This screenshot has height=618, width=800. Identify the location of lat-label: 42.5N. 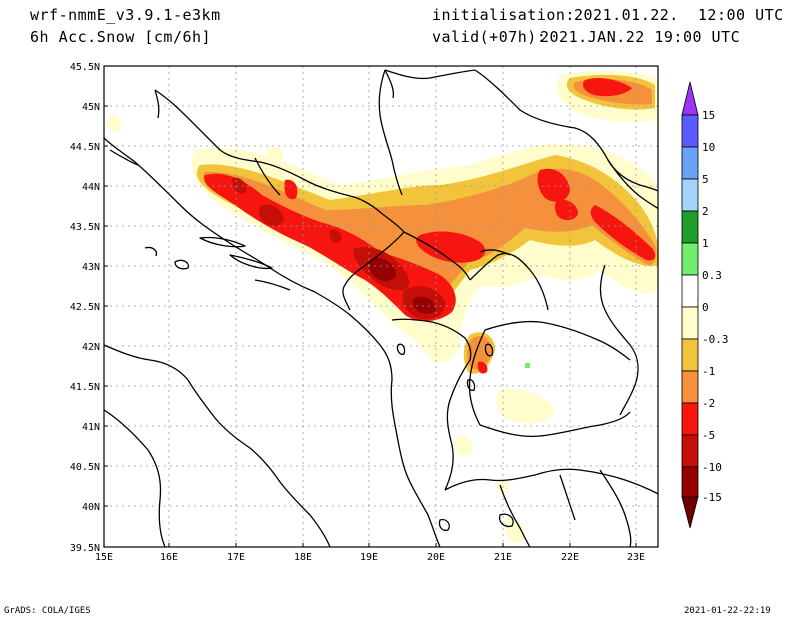
(85, 307).